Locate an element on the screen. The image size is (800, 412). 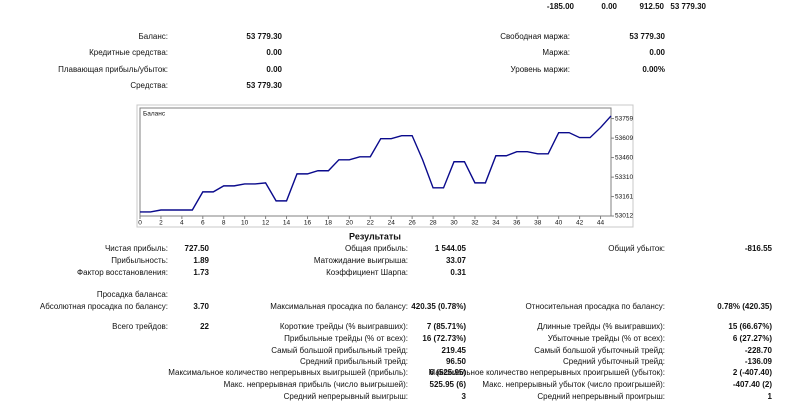
account-label: Средства: is located at coordinates (149, 85).